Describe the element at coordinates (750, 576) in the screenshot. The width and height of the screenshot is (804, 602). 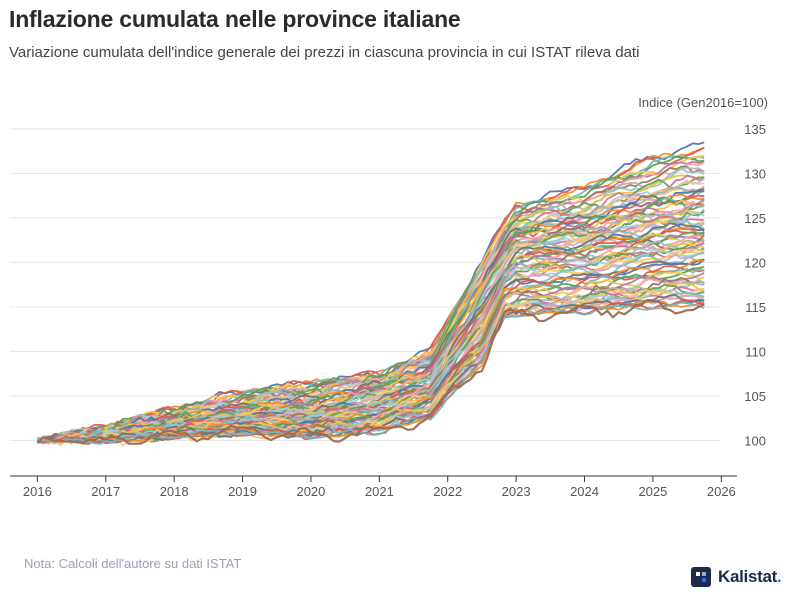
I see `brand-name: Kalistat.` at that location.